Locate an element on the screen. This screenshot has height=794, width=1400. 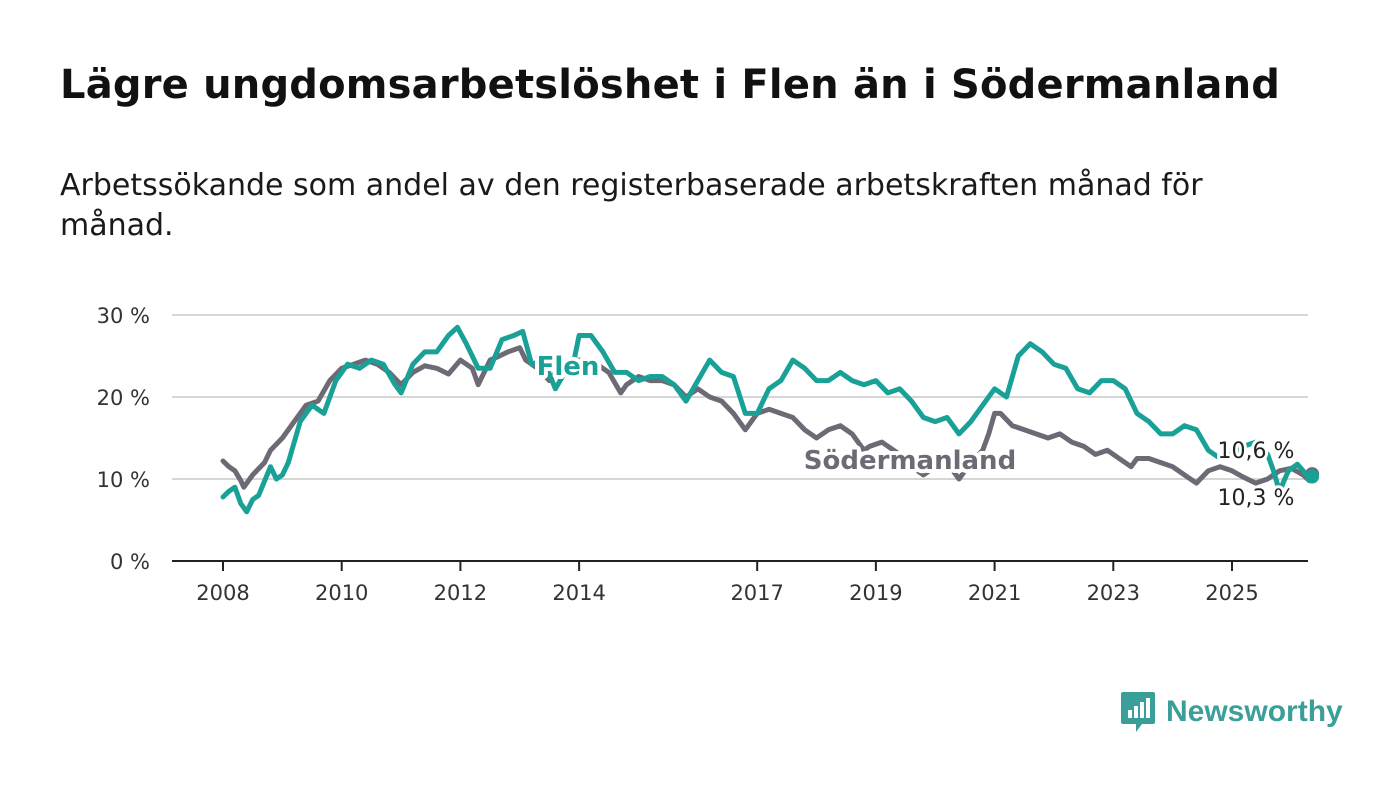
series-label: Flen is located at coordinates (568, 367).